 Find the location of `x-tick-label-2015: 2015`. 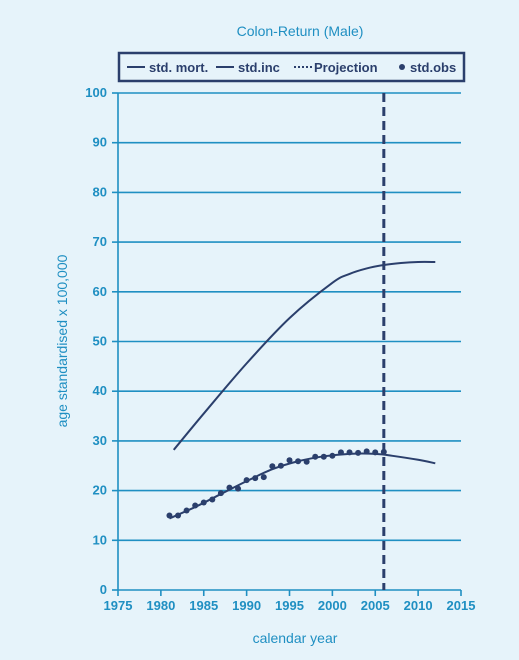

x-tick-label-2015: 2015 is located at coordinates (461, 605).